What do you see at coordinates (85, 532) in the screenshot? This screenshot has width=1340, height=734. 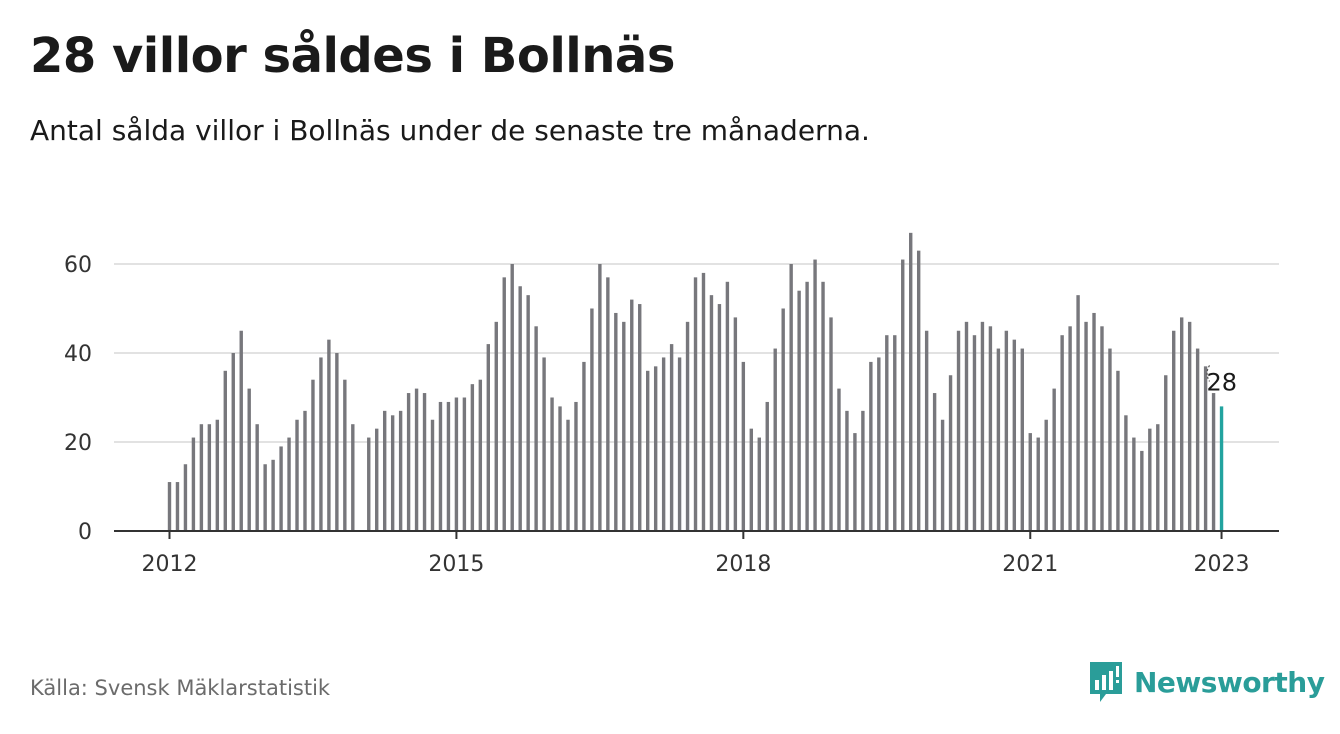 I see `y-tick-label: 0` at bounding box center [85, 532].